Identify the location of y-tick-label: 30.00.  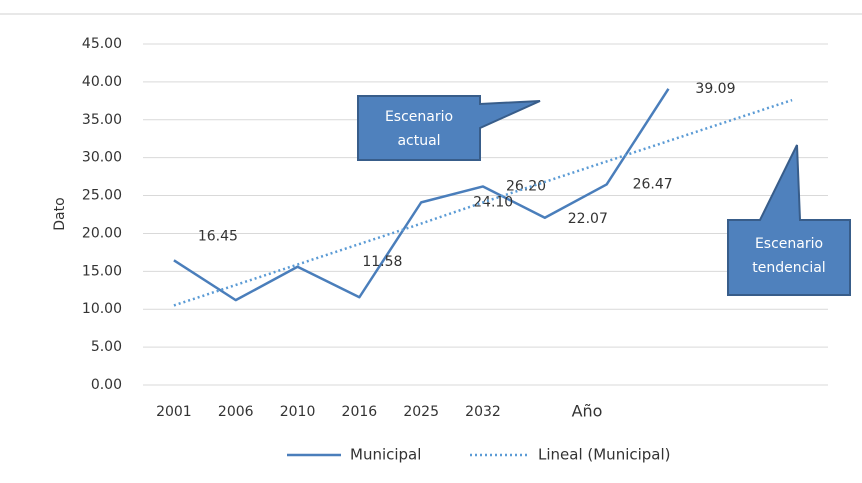
(102, 158).